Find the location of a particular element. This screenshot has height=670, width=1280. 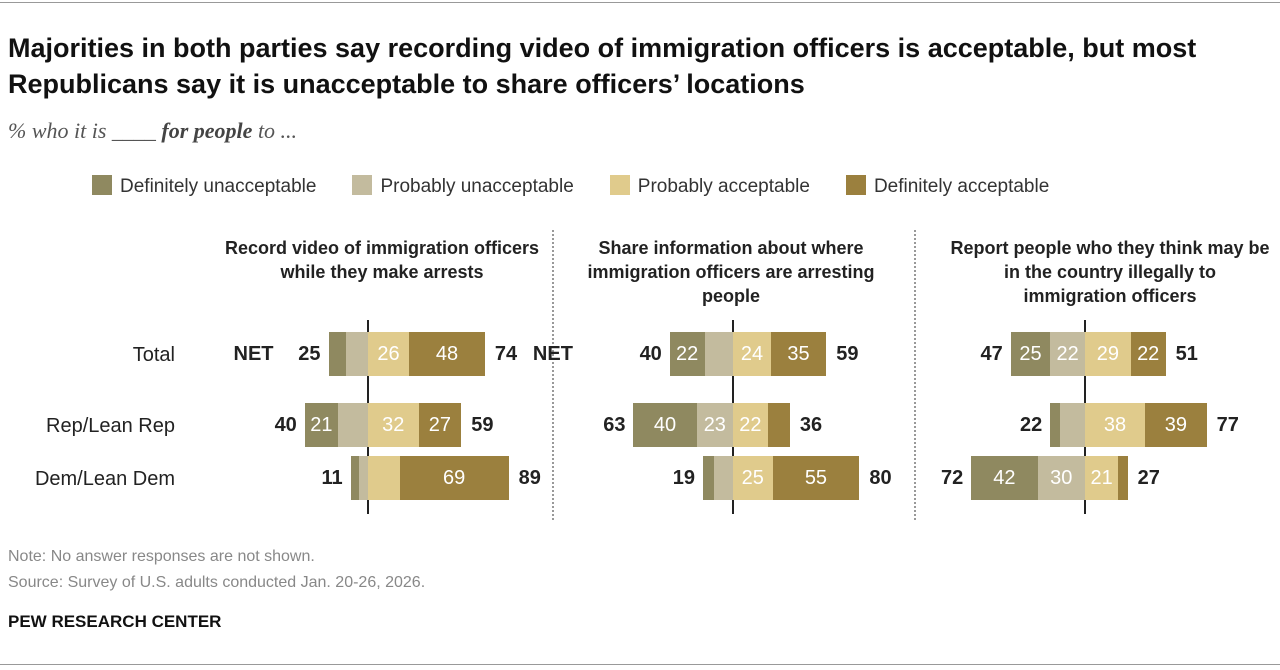

bar-segment: 69 is located at coordinates (454, 478).